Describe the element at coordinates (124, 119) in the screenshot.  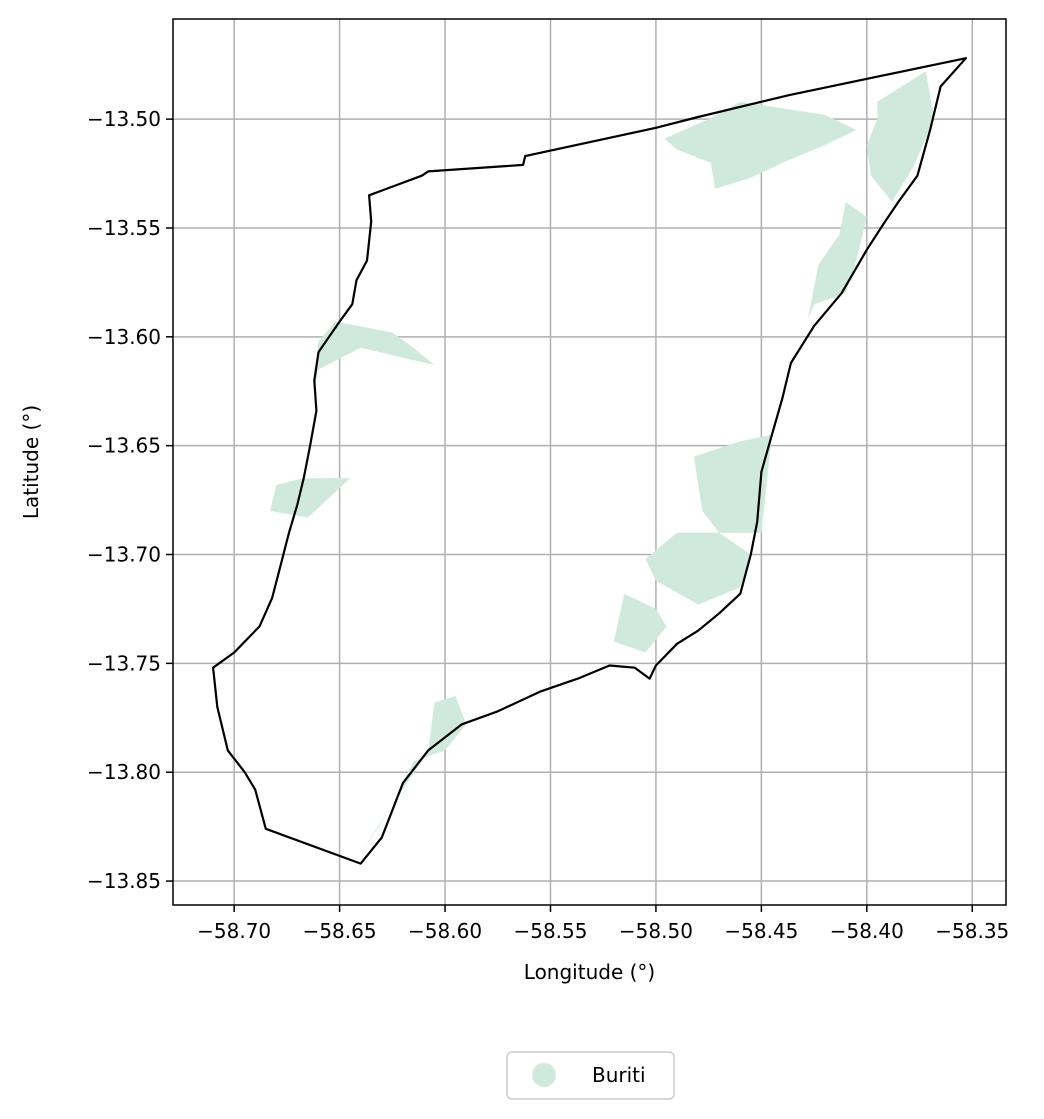
I see `y-tick-label: −13.50` at that location.